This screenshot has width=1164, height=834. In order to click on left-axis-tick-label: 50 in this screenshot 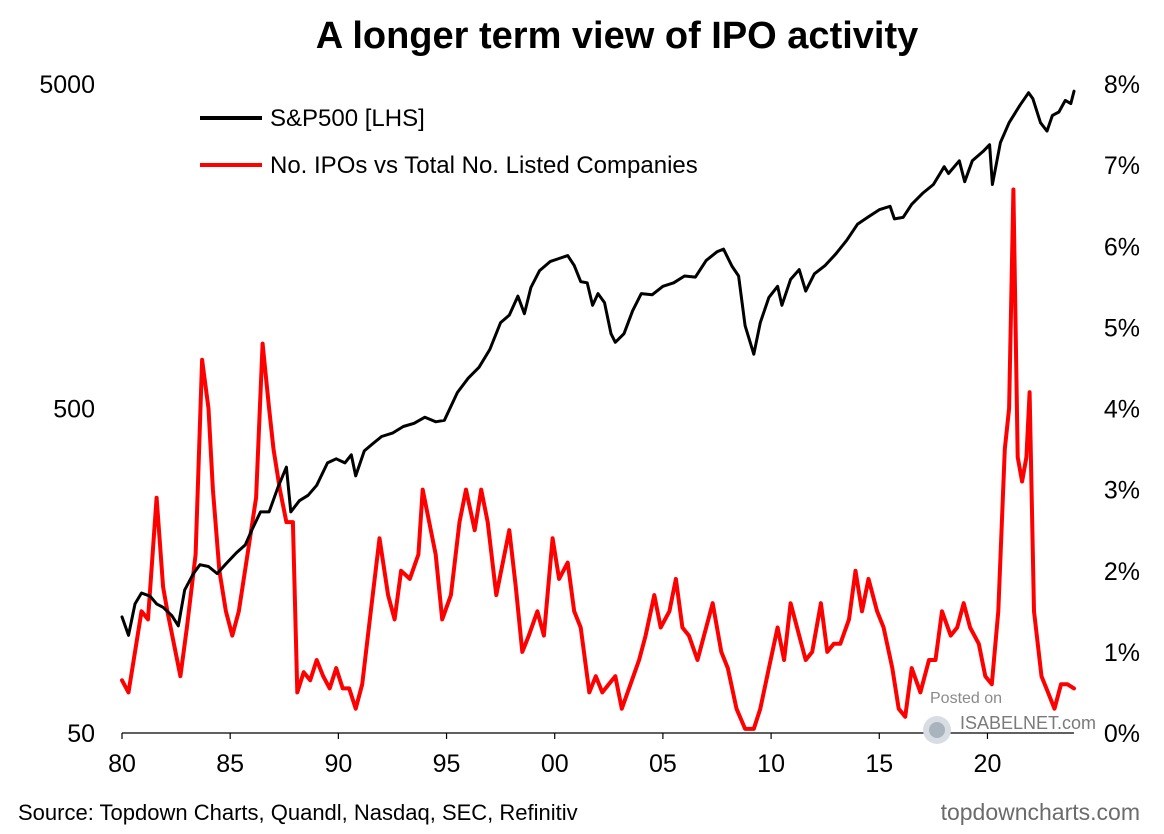, I will do `click(81, 734)`.